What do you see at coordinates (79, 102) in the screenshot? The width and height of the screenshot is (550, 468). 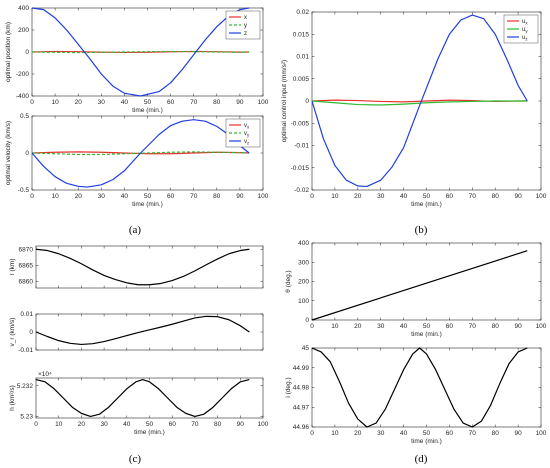 I see `x-tick-label: 20` at bounding box center [79, 102].